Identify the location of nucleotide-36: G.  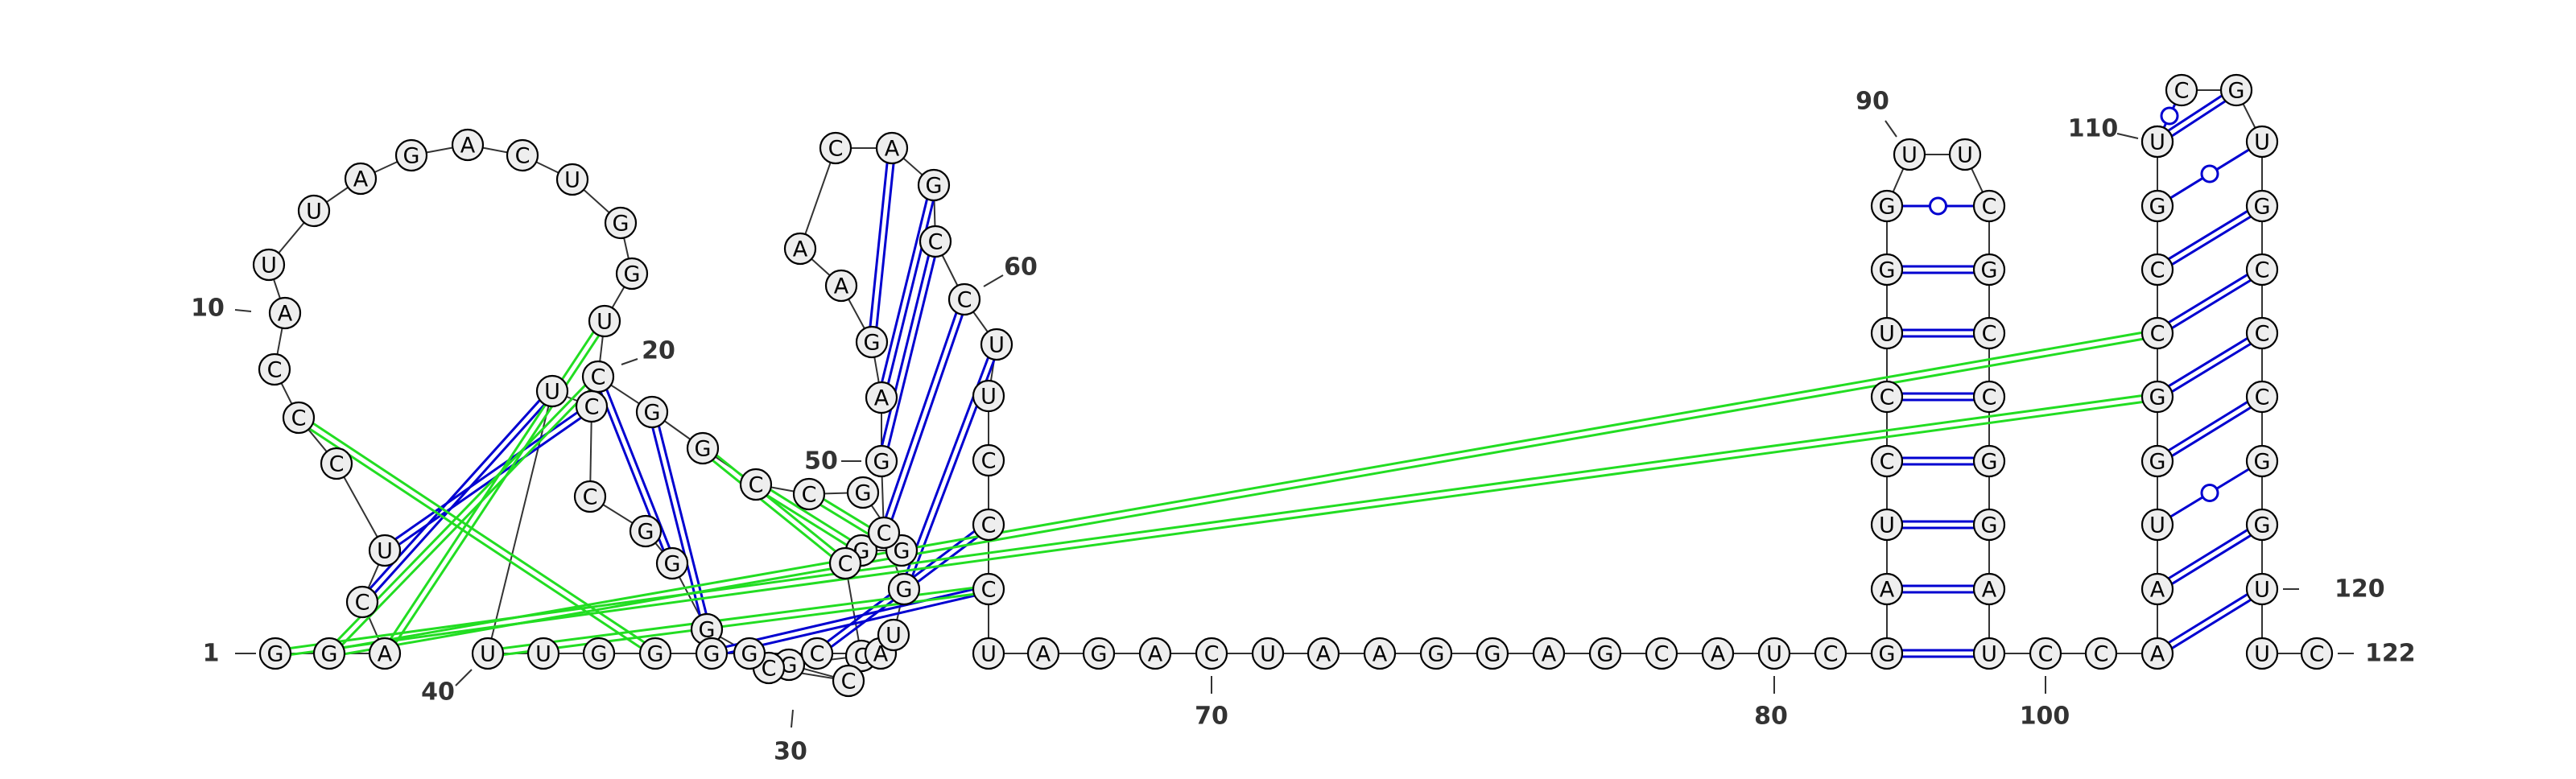
(646, 531).